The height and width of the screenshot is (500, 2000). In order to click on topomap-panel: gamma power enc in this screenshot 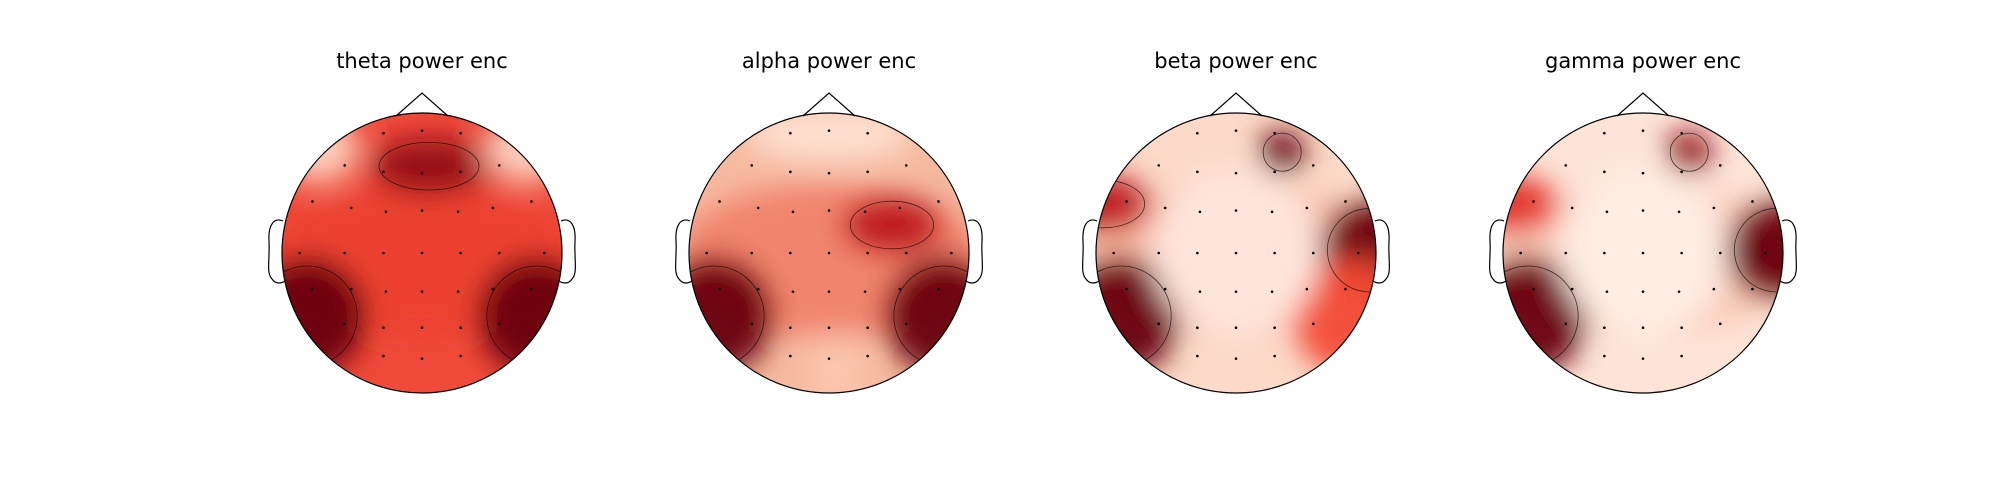, I will do `click(1643, 221)`.